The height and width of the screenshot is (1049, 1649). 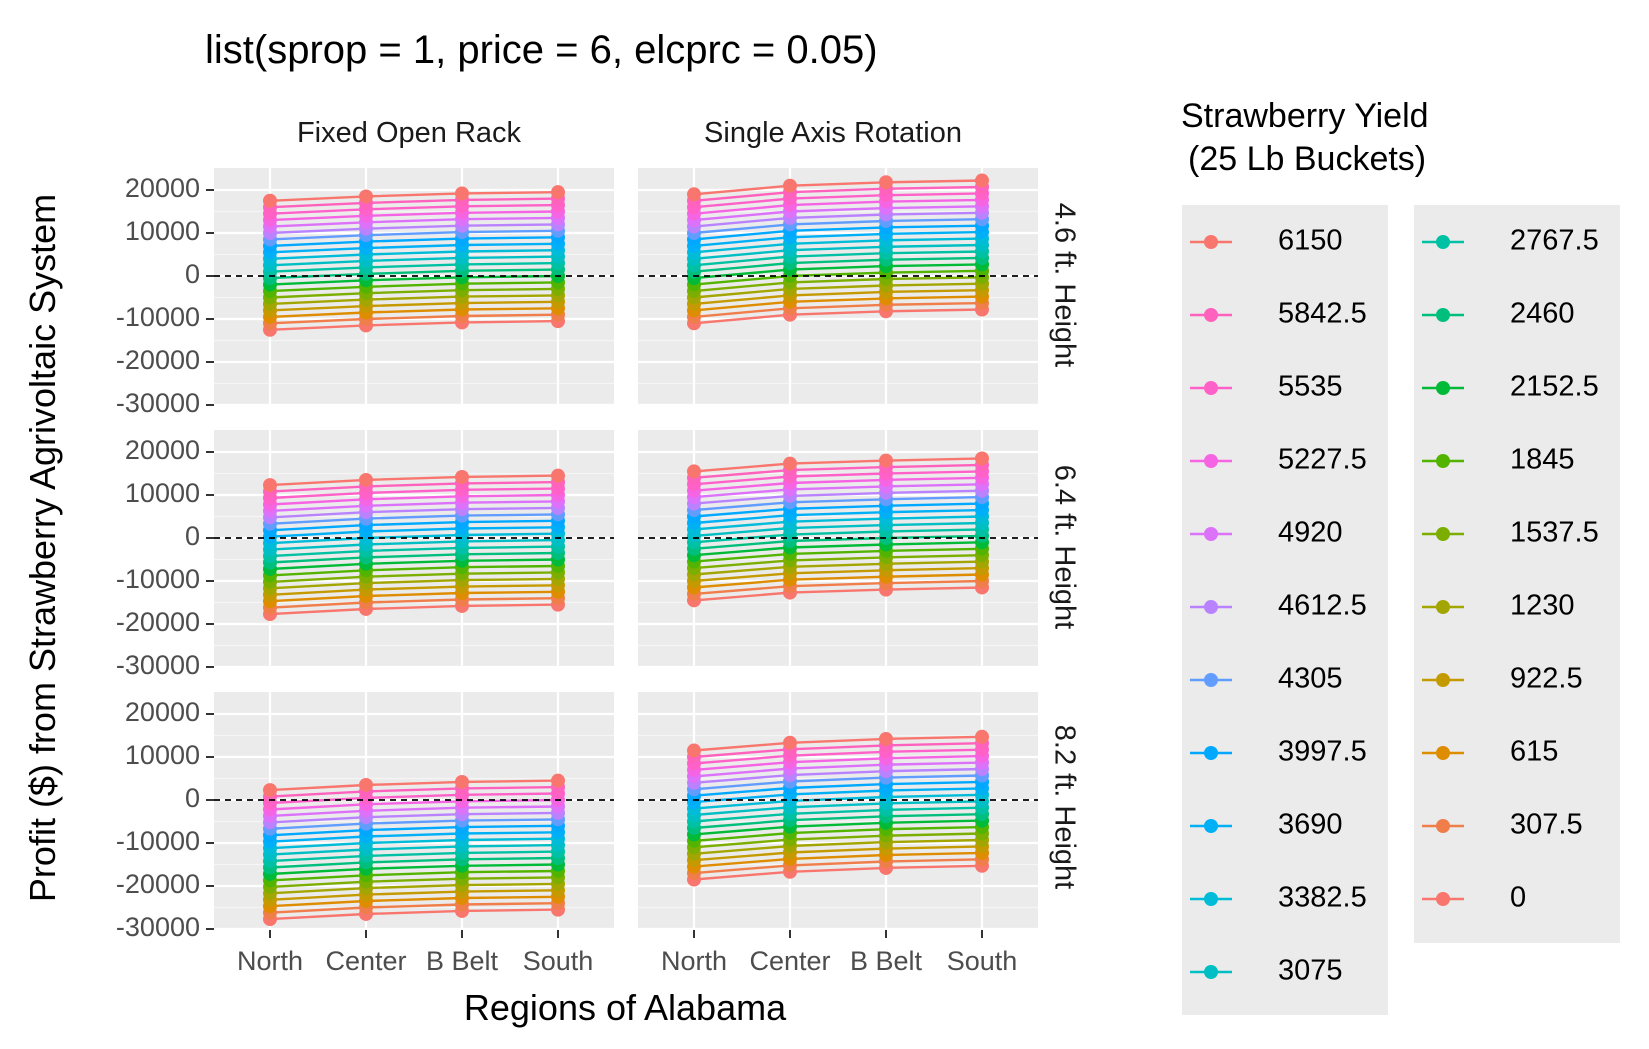 What do you see at coordinates (1534, 752) in the screenshot?
I see `legend-label: 615` at bounding box center [1534, 752].